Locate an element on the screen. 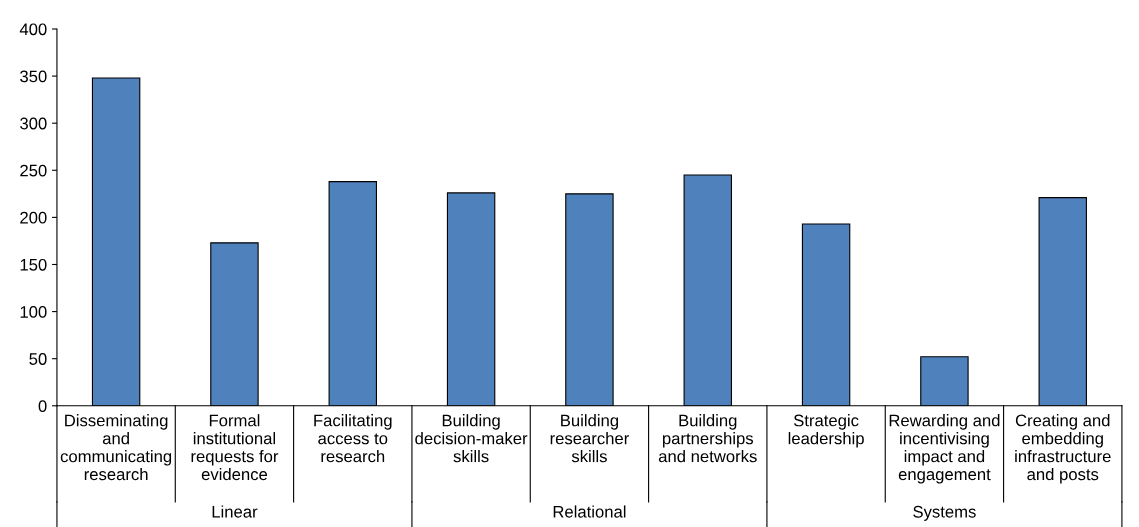 The height and width of the screenshot is (527, 1139). y-tick-label: 300 is located at coordinates (33, 123).